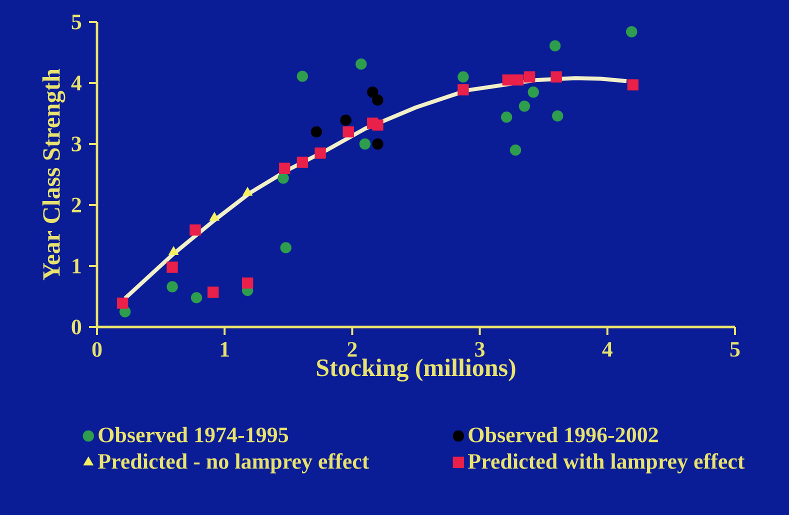 Image resolution: width=789 pixels, height=515 pixels. I want to click on y-tick-label: 1, so click(76, 266).